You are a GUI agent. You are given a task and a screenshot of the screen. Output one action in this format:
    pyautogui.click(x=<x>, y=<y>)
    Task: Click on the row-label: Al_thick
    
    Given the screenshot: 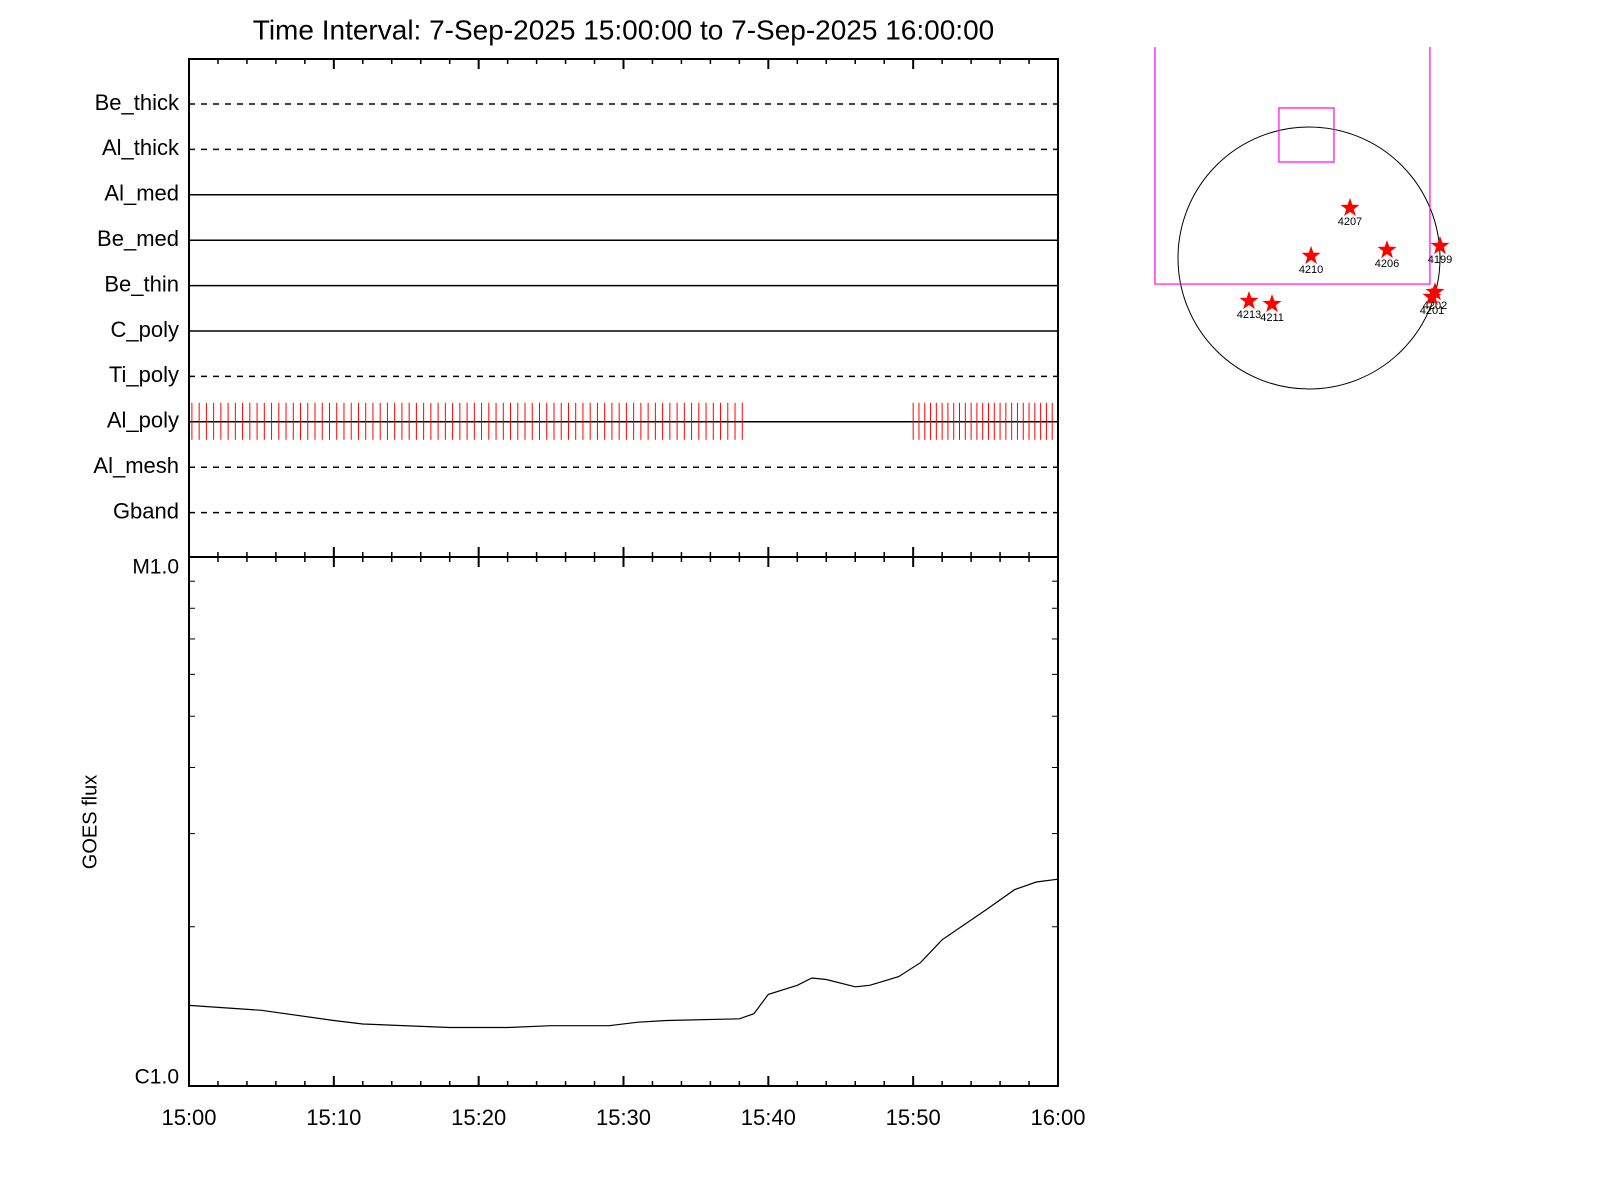 What is the action you would take?
    pyautogui.click(x=141, y=147)
    